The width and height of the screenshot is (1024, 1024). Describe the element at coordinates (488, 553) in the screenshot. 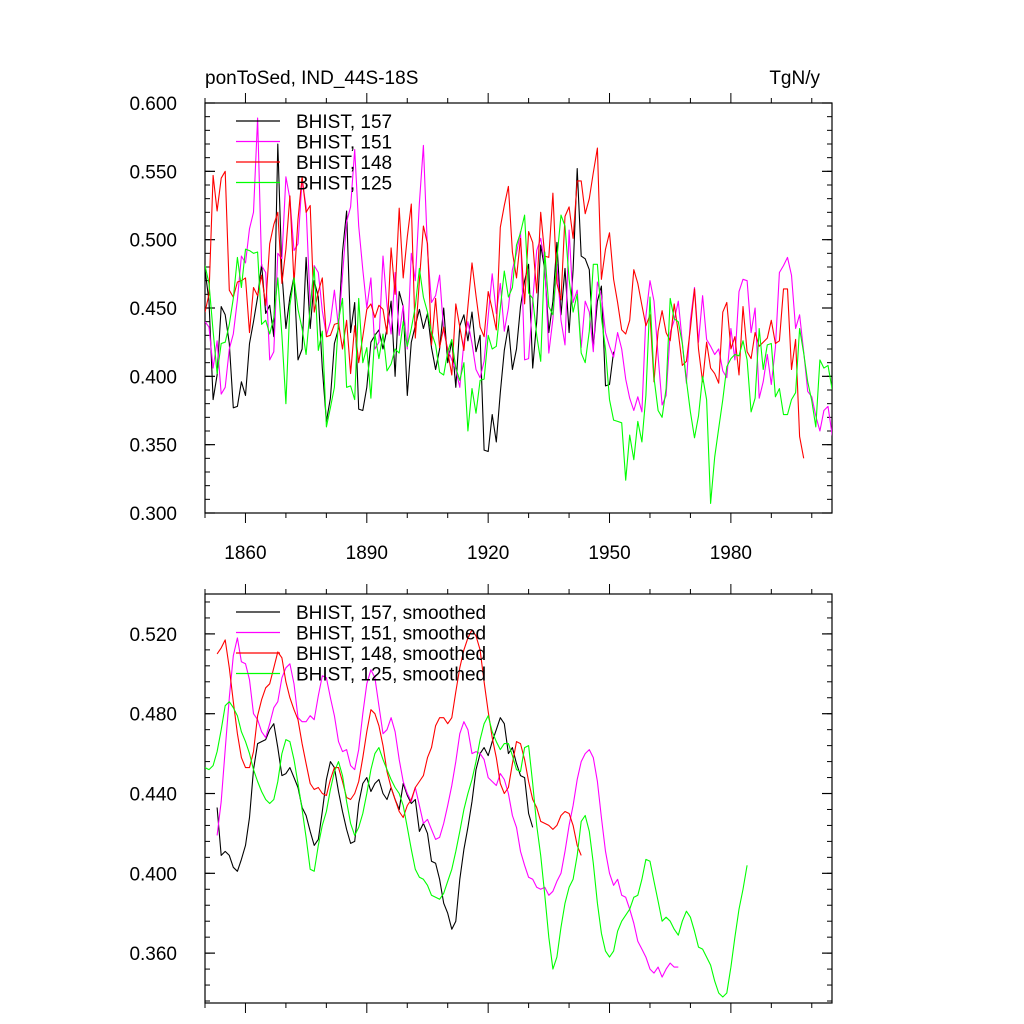

I see `x-tick-label: 1920` at that location.